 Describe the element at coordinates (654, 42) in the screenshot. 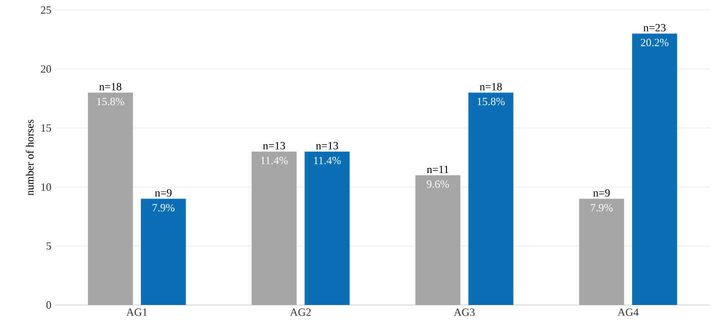

I see `annotation: 20.2%` at that location.